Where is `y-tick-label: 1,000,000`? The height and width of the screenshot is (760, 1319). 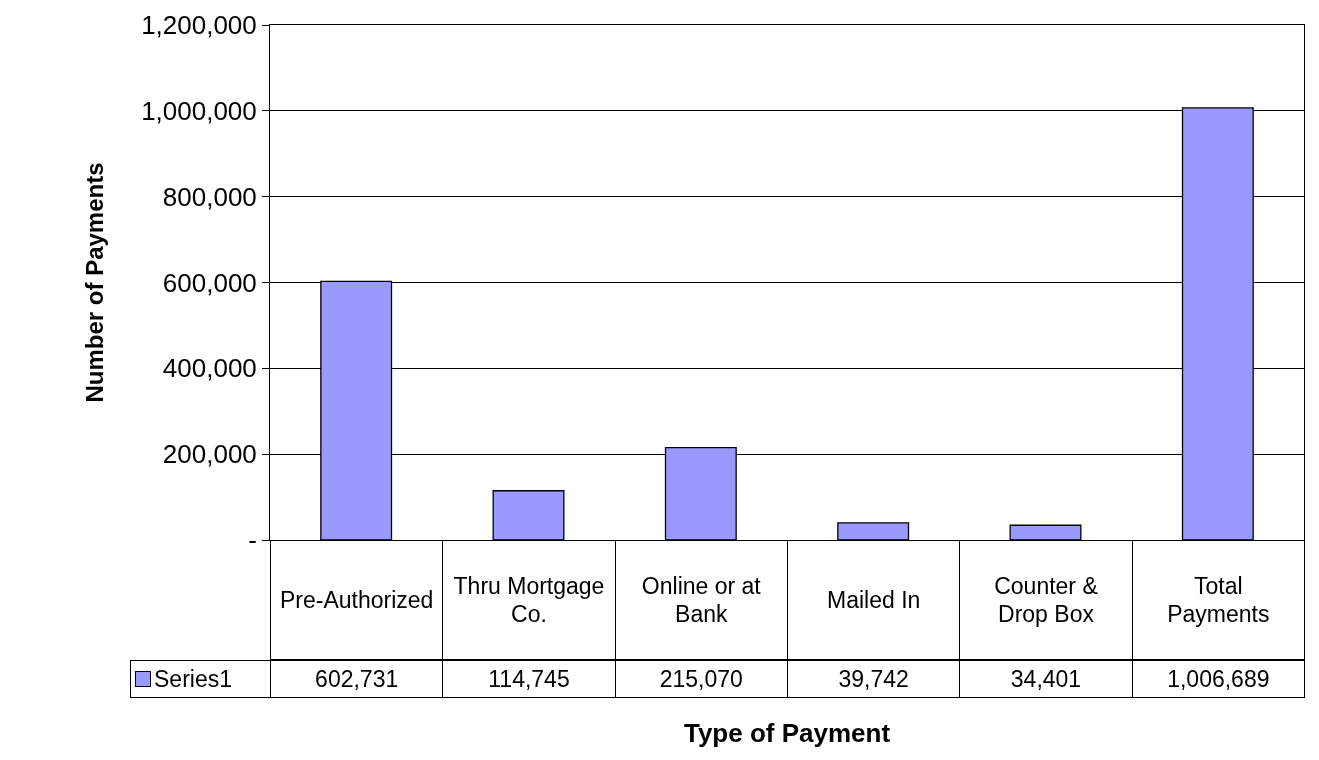
y-tick-label: 1,000,000 is located at coordinates (199, 110).